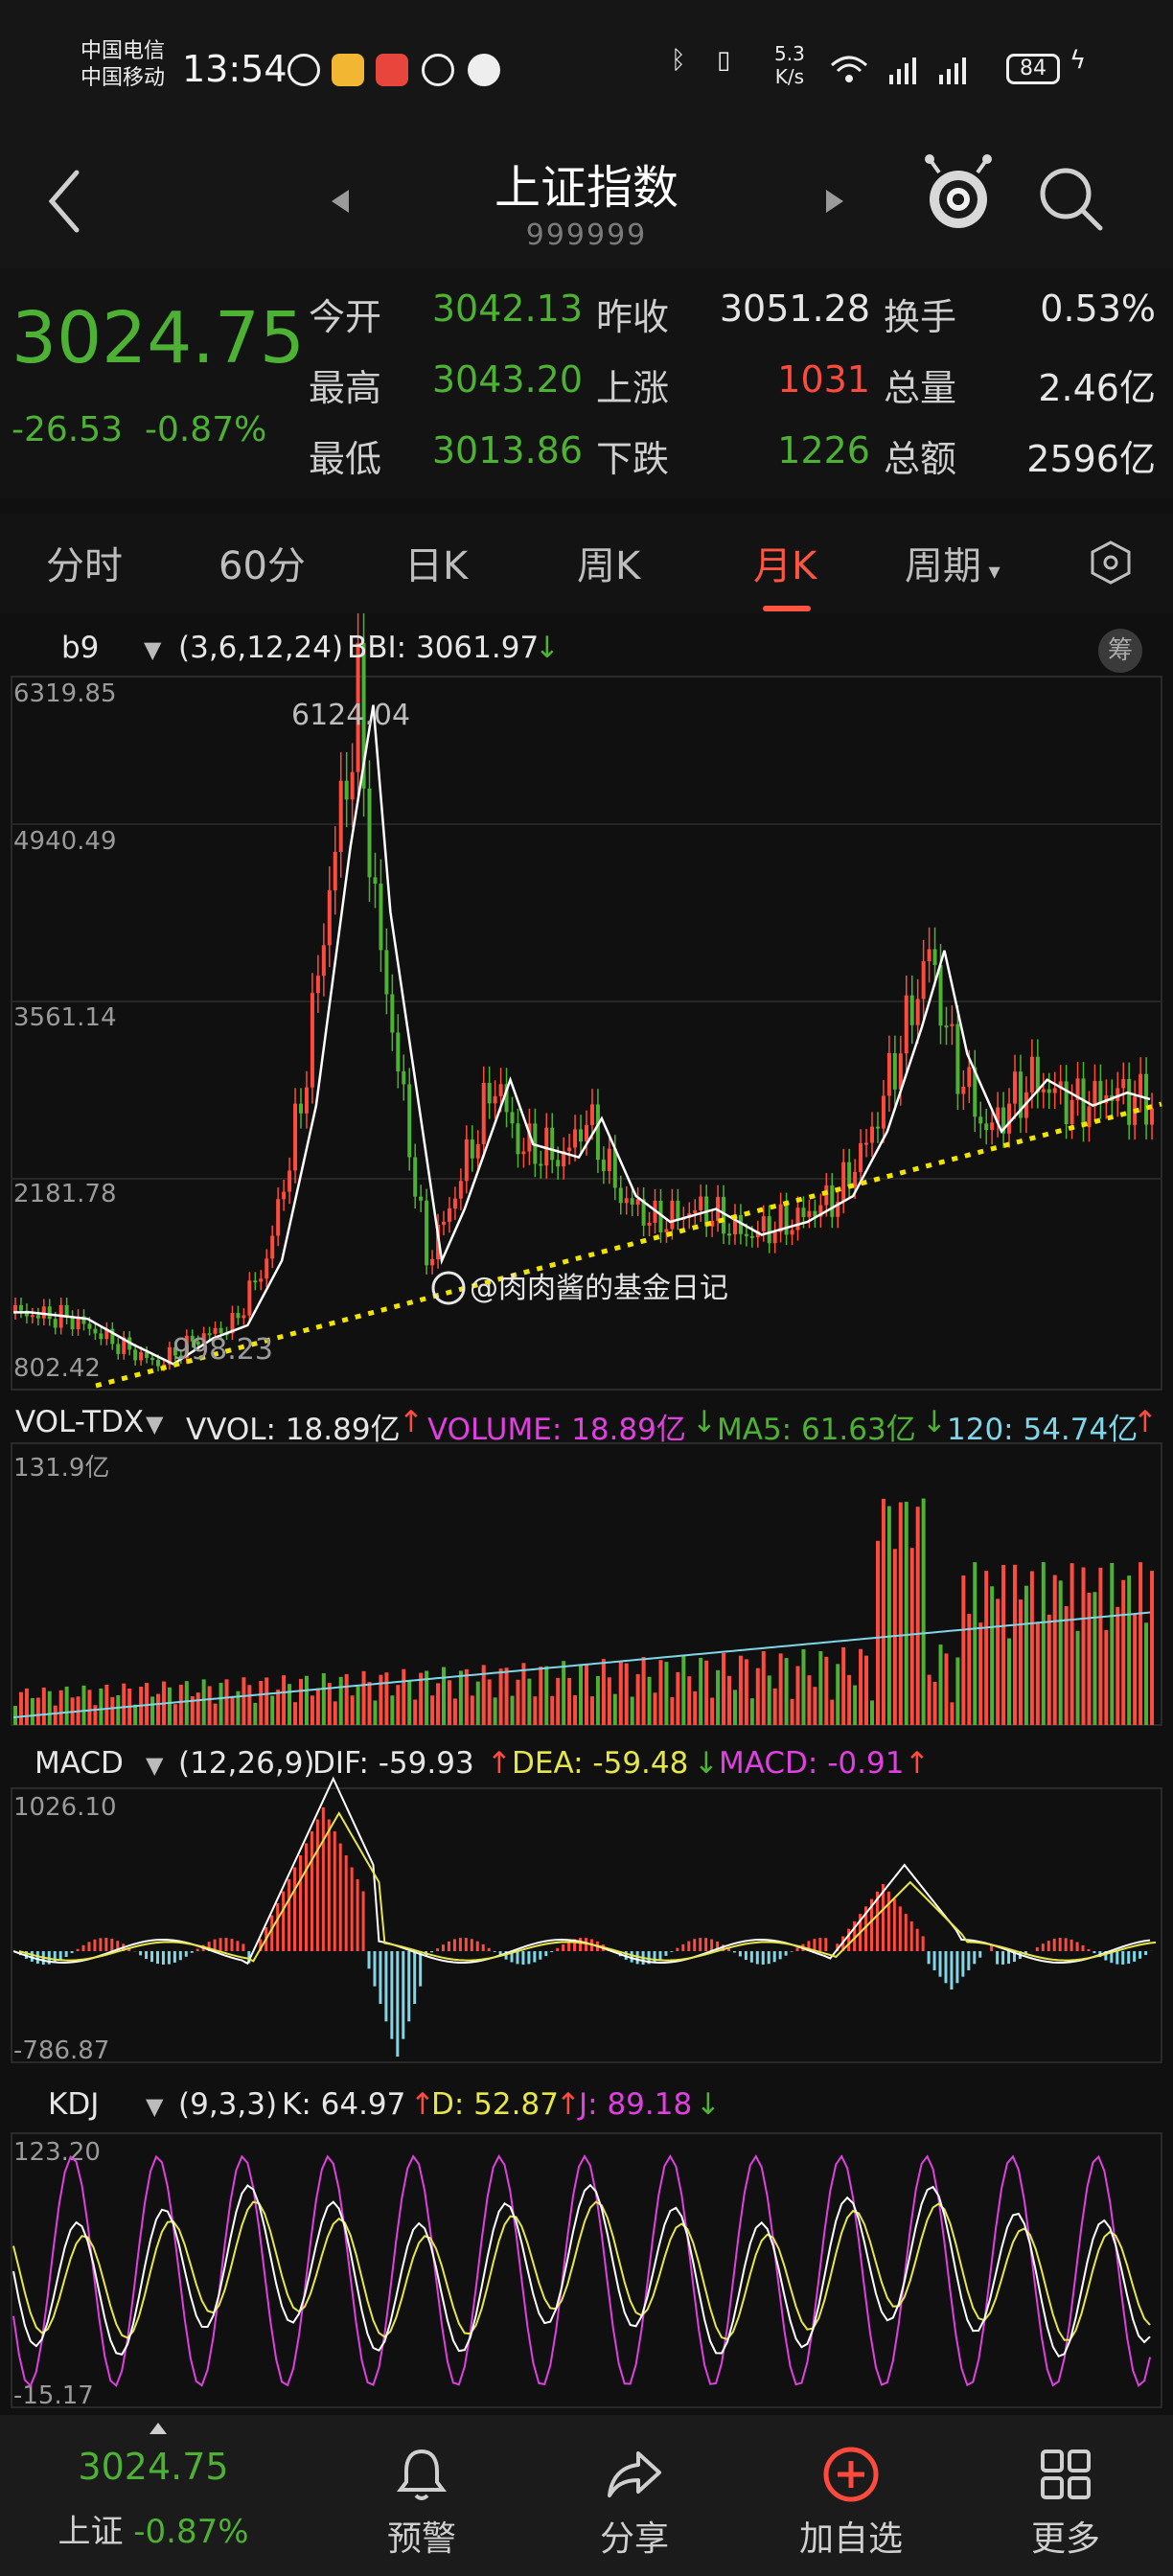 This screenshot has height=2576, width=1173. I want to click on tab-monthly-k: 月K, so click(785, 566).